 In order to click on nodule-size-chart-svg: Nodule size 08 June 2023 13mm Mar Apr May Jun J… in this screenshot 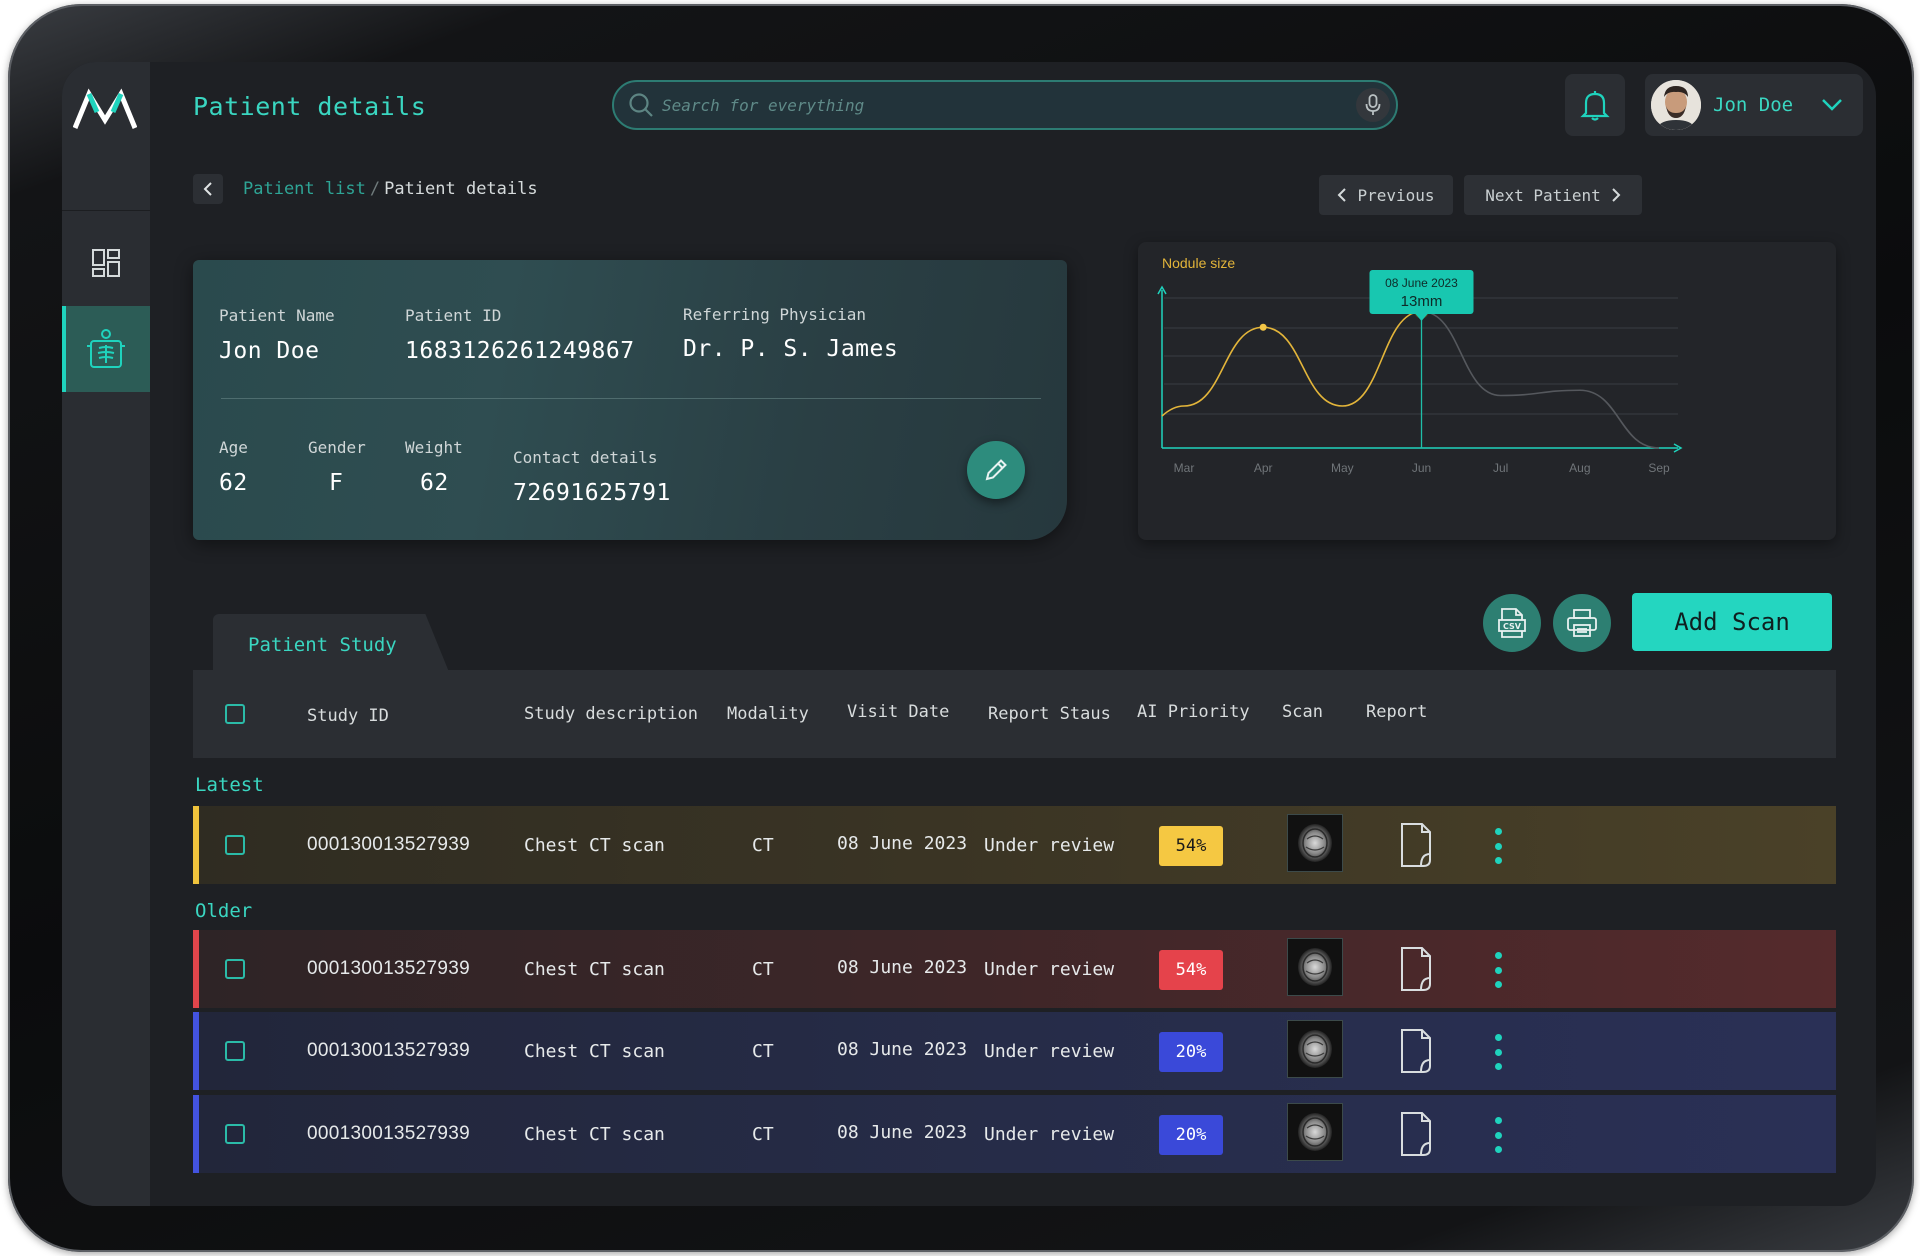, I will do `click(1420, 365)`.